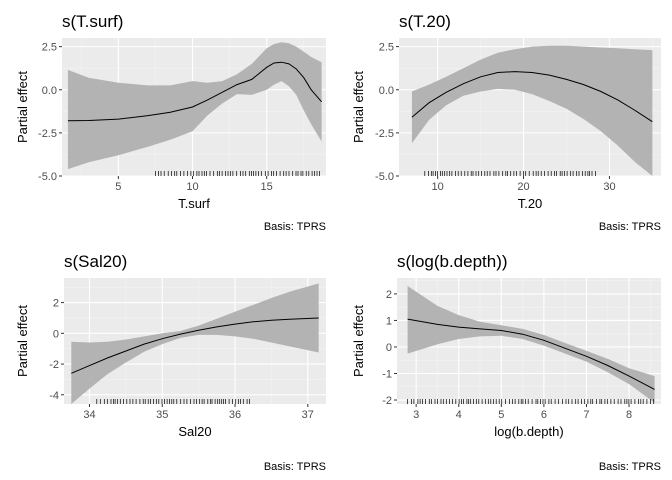 Image resolution: width=672 pixels, height=480 pixels. I want to click on panel-title: s(Sal20), so click(95, 261).